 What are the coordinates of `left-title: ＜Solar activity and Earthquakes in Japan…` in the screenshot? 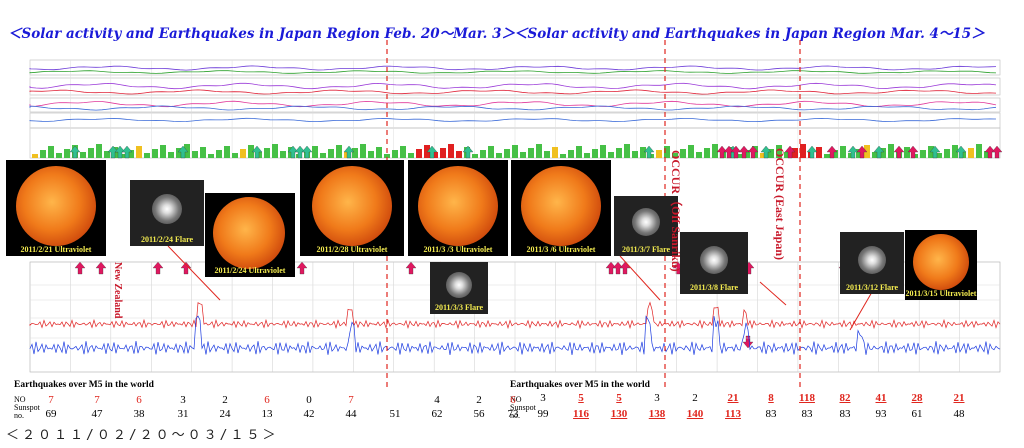 It's located at (261, 34).